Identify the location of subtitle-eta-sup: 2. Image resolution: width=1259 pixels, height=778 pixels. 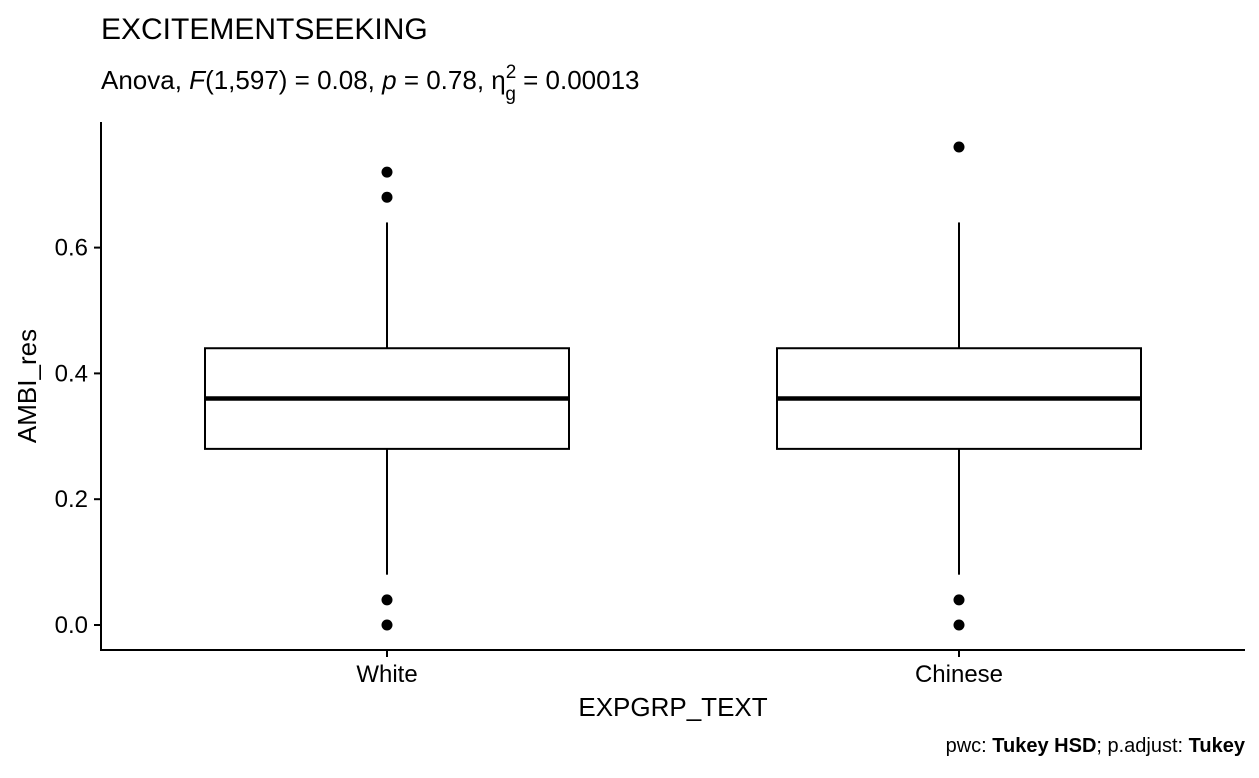
(511, 72).